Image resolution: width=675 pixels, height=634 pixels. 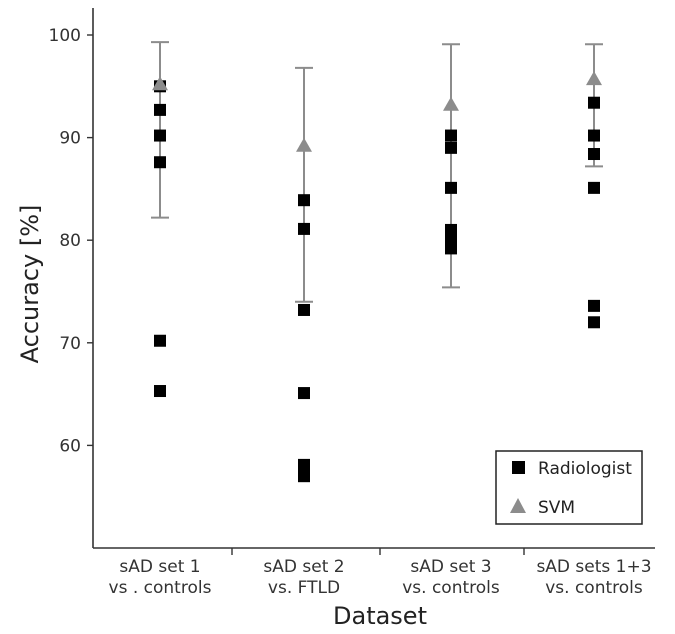 What do you see at coordinates (380, 616) in the screenshot?
I see `x-axis-title: Dataset` at bounding box center [380, 616].